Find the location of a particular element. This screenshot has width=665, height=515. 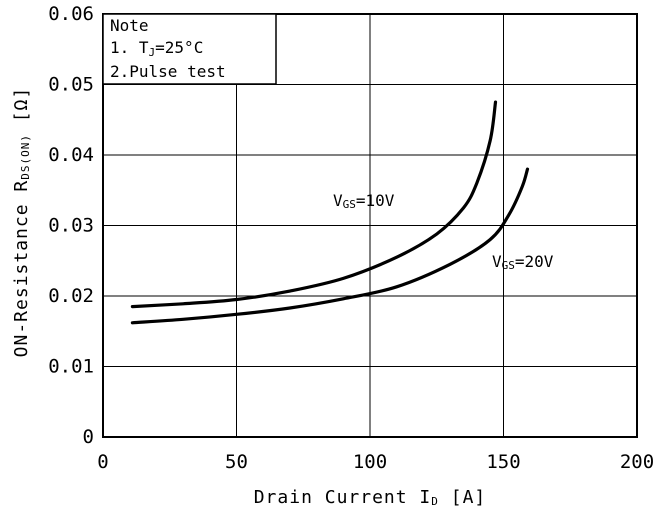

x-tick-label: 0 is located at coordinates (102, 462).